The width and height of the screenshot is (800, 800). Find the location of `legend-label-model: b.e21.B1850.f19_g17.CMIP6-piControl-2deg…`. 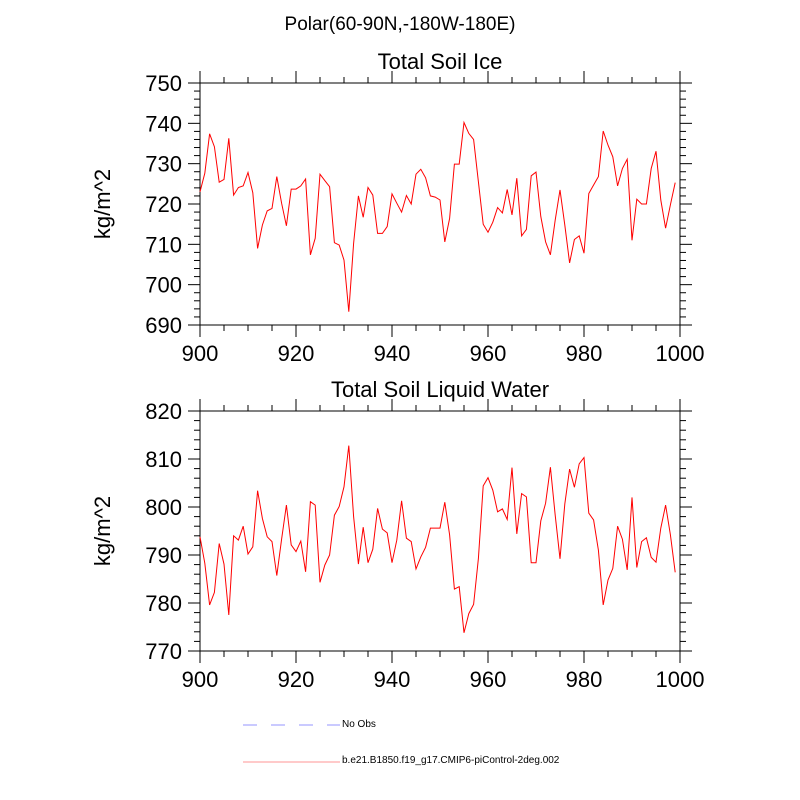

legend-label-model: b.e21.B1850.f19_g17.CMIP6-piControl-2deg… is located at coordinates (451, 760).